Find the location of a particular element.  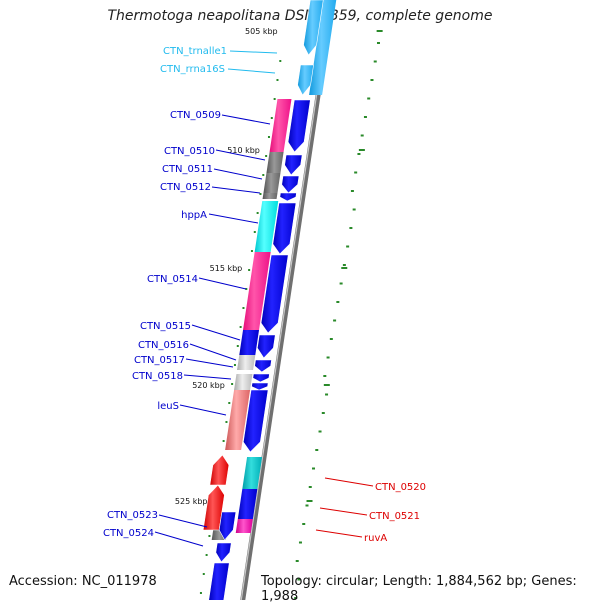

accession-text: Accession: NC_011978 is located at coordinates (83, 581).